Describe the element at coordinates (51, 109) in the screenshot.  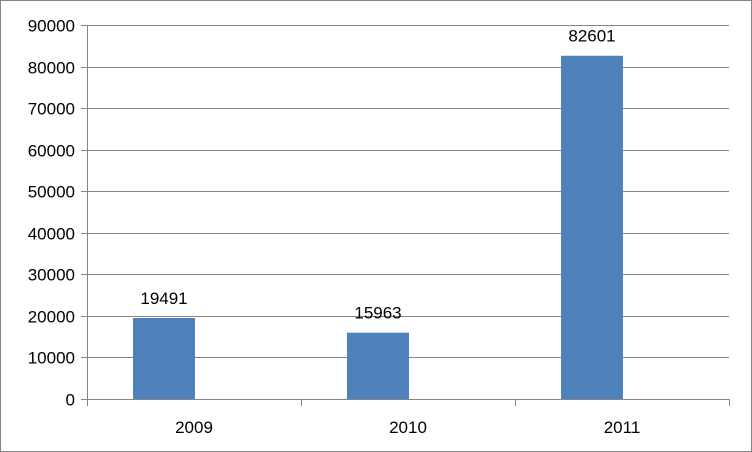
I see `y-tick-label: 70000` at that location.